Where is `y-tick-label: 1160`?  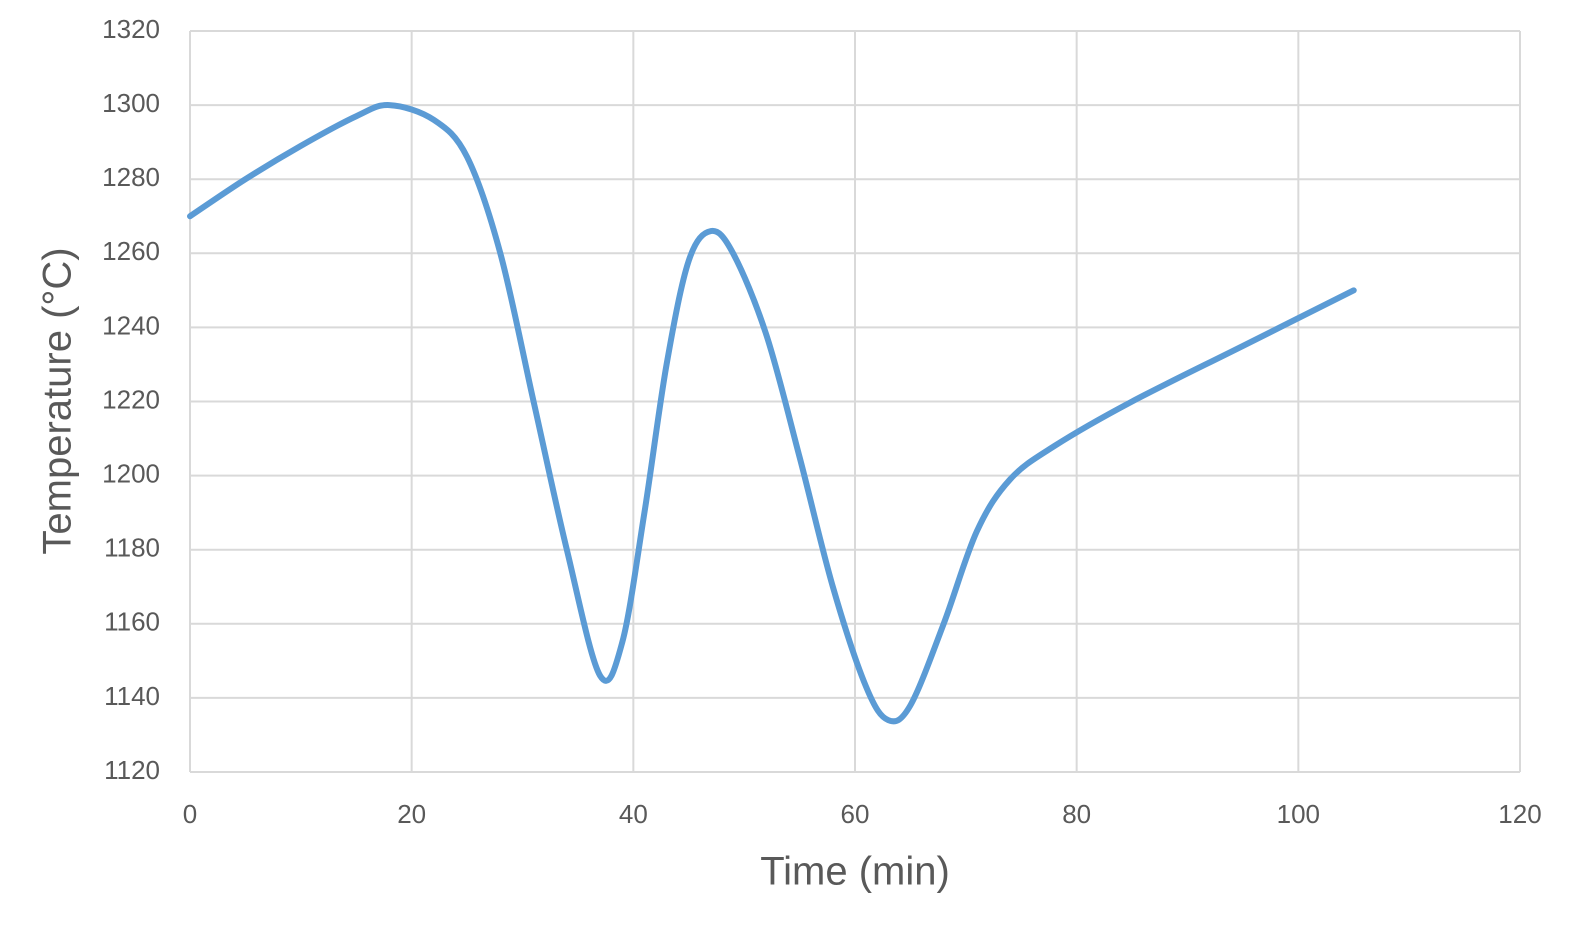
y-tick-label: 1160 is located at coordinates (132, 622).